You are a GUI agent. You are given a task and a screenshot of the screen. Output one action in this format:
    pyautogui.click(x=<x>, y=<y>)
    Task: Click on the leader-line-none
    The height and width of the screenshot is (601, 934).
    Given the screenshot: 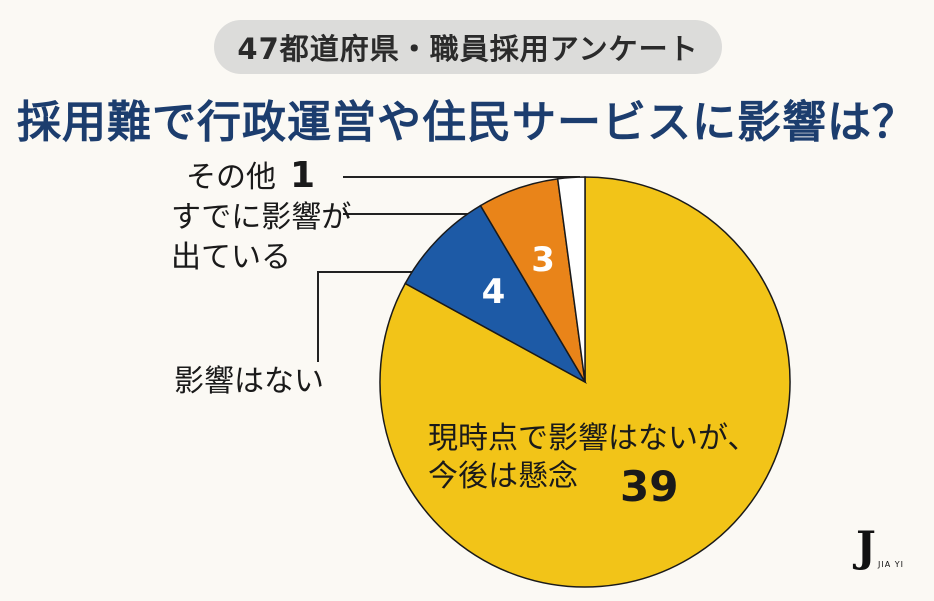 What is the action you would take?
    pyautogui.click(x=379, y=316)
    